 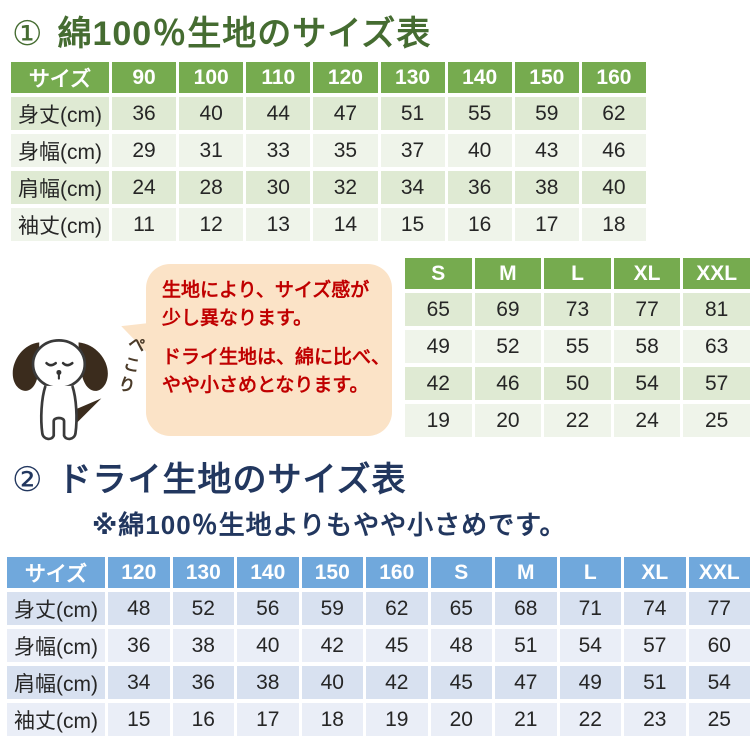 What do you see at coordinates (546, 224) in the screenshot?
I see `size-cell: 17` at bounding box center [546, 224].